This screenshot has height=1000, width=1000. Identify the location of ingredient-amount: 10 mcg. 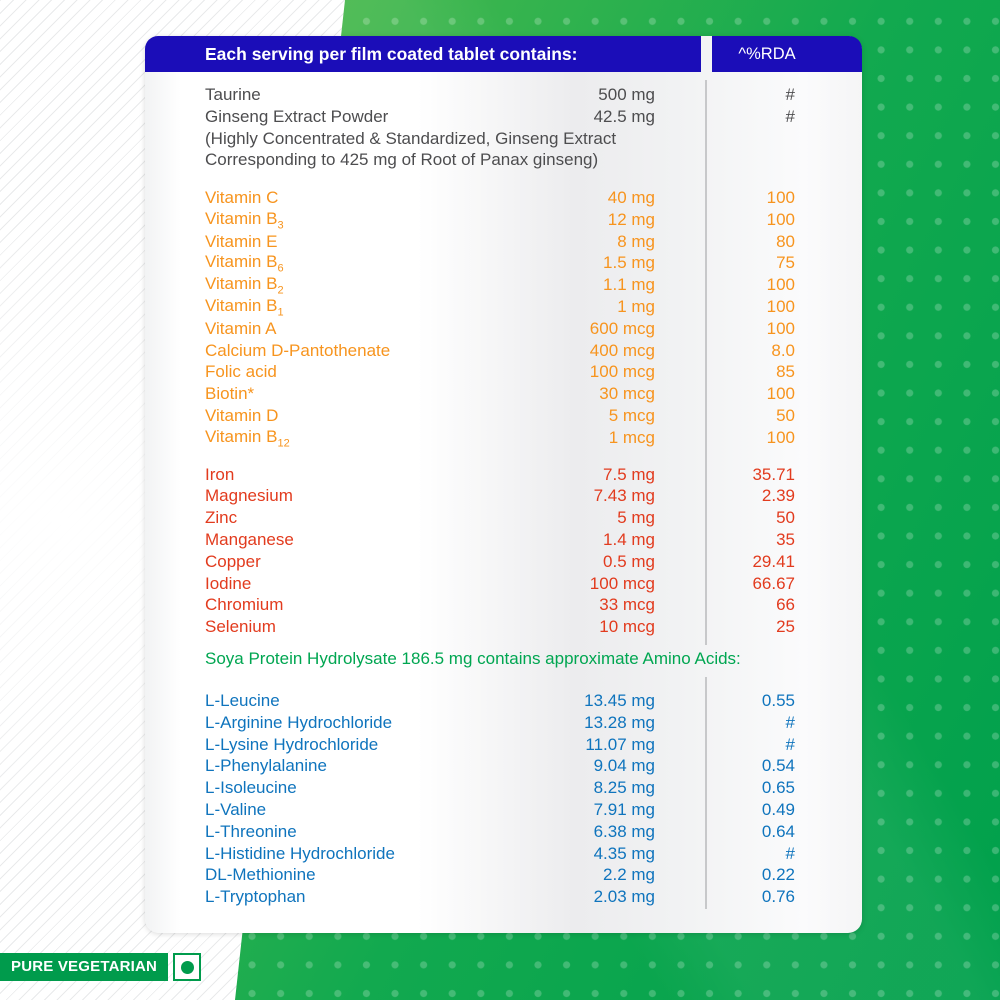
(627, 627).